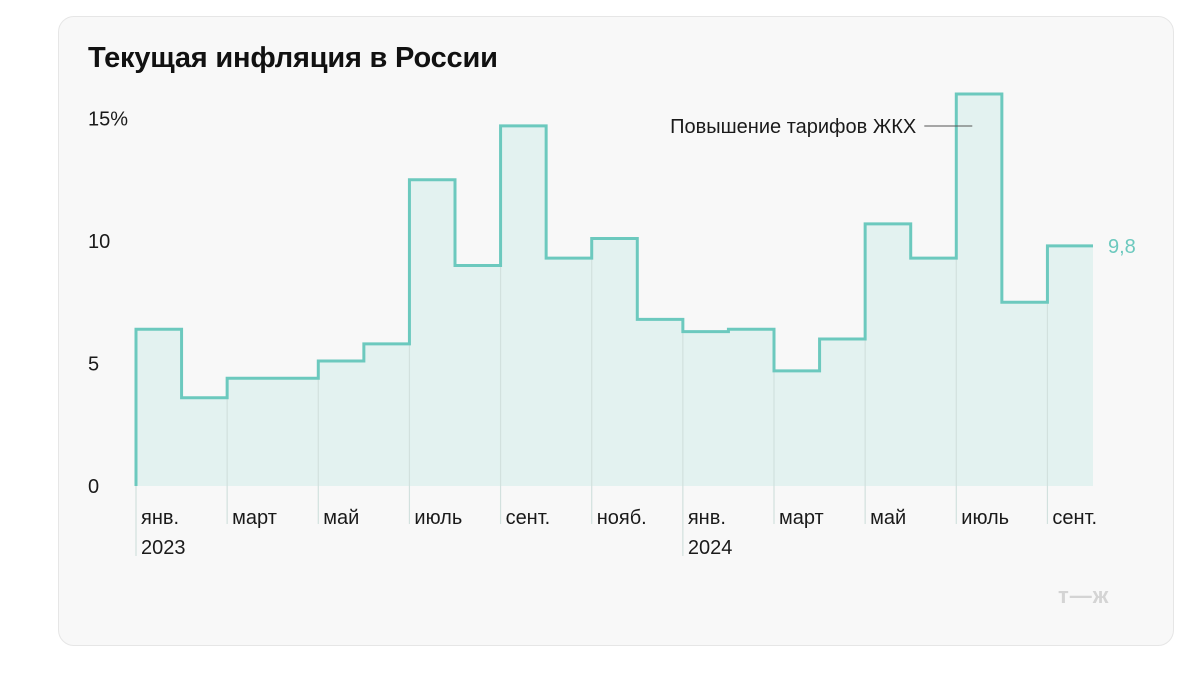 The image size is (1200, 681). Describe the element at coordinates (99, 242) in the screenshot. I see `y-tick-label: 10` at that location.